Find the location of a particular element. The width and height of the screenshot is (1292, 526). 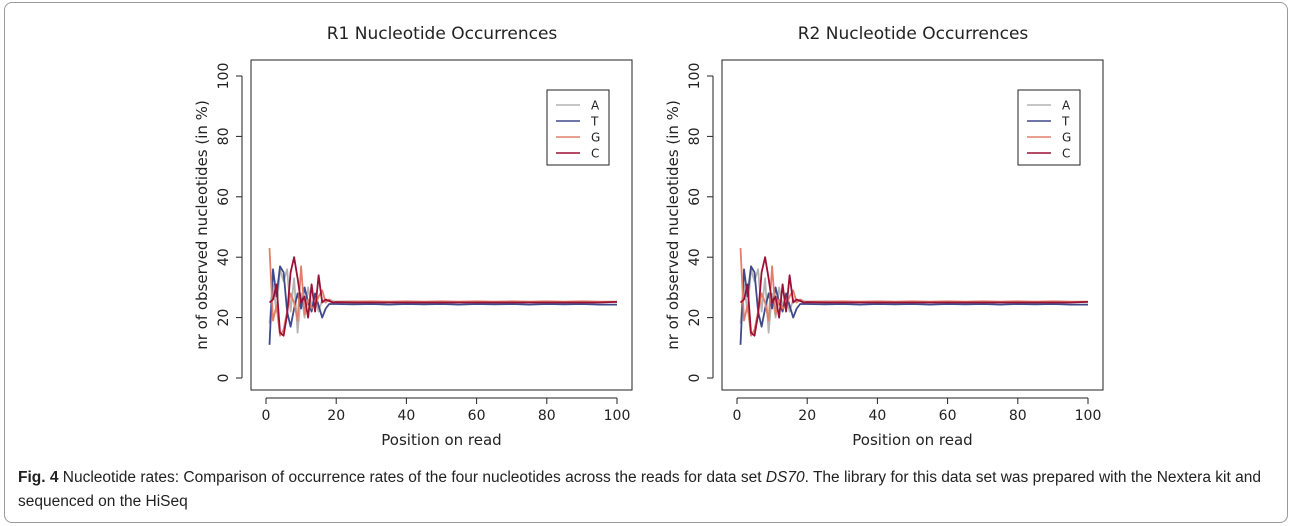

chart-title: R1 Nucleotide Occurrences is located at coordinates (442, 34).